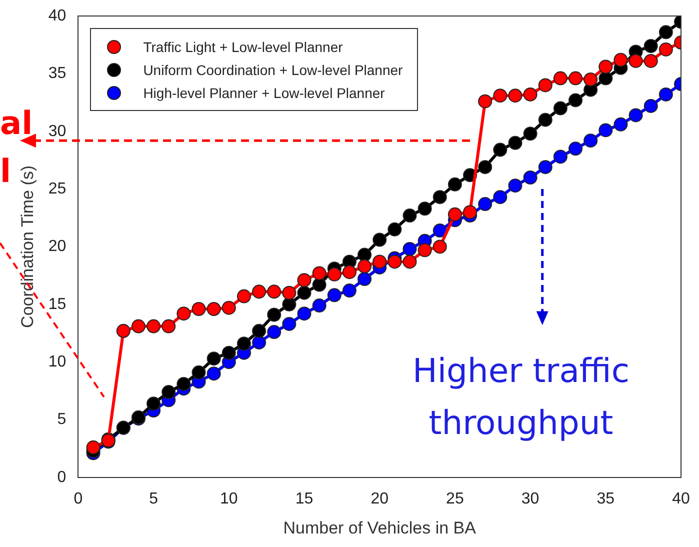 The width and height of the screenshot is (699, 547). I want to click on x-tick-label: 10, so click(229, 499).